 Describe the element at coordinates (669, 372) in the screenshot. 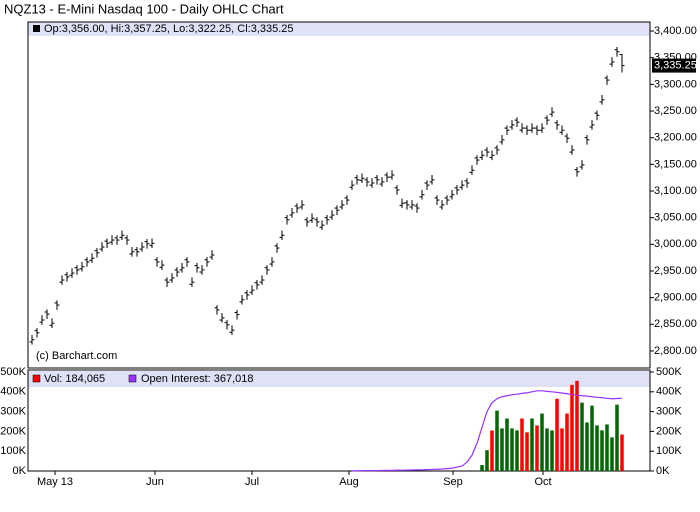

I see `volume-tick-label: 500K` at that location.